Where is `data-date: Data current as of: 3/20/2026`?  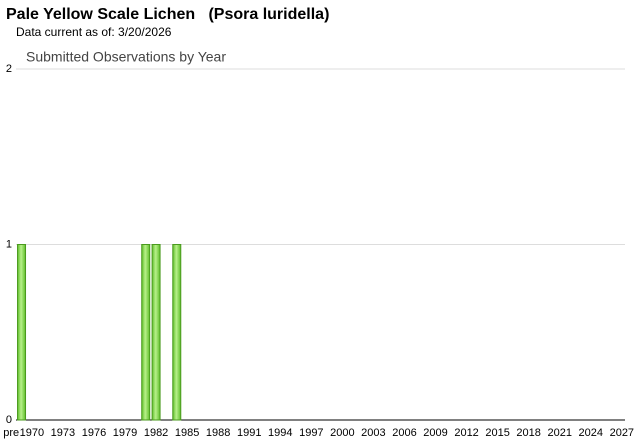
data-date: Data current as of: 3/20/2026 is located at coordinates (94, 32).